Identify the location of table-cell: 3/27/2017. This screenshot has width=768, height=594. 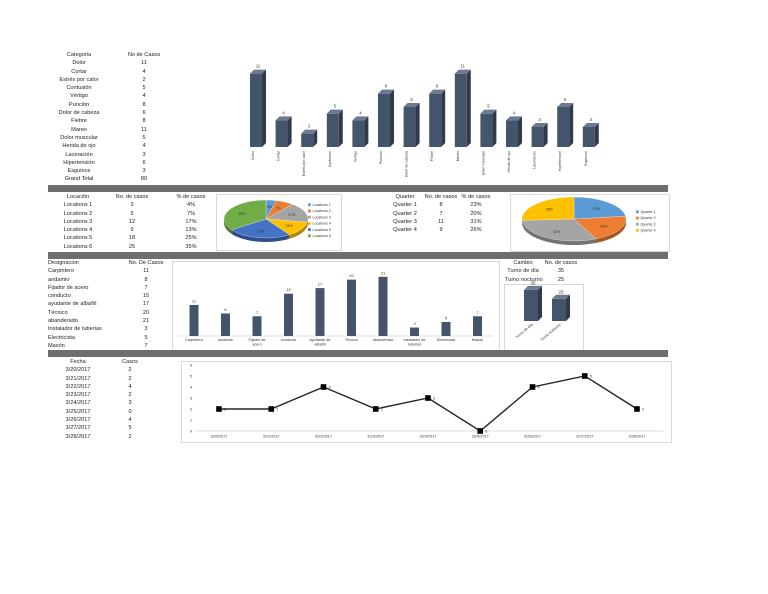
(78, 428).